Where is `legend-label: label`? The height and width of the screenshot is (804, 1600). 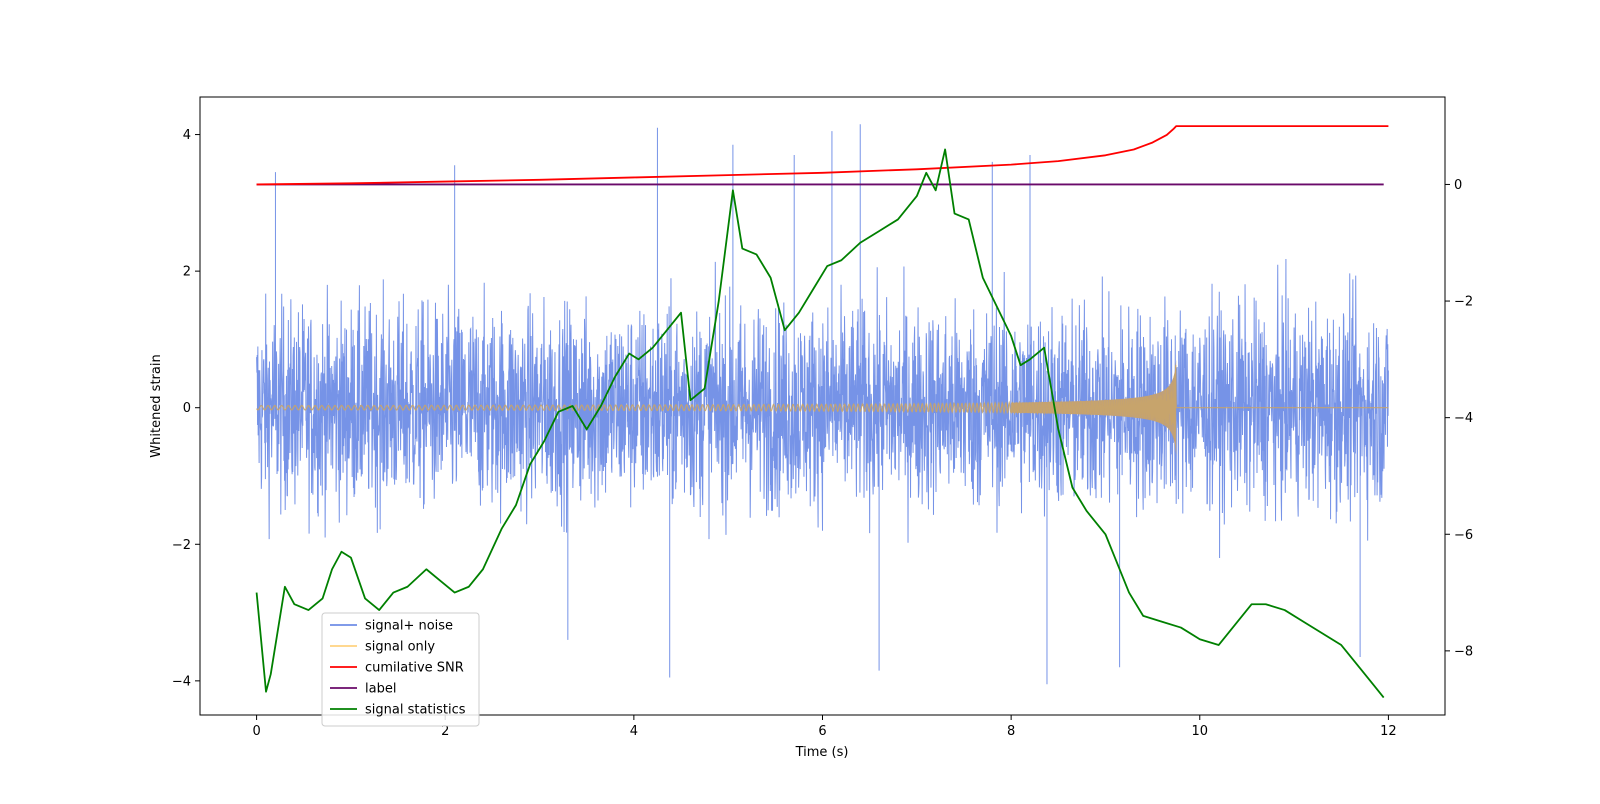 legend-label: label is located at coordinates (380, 689).